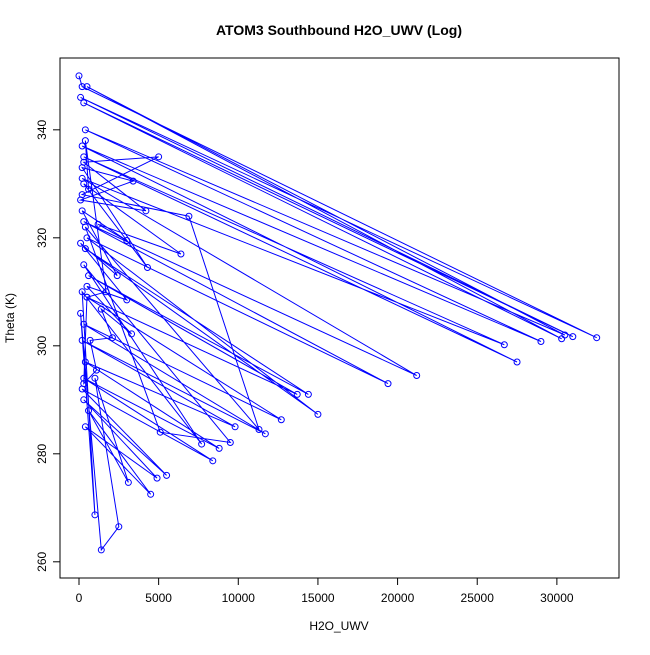 Image resolution: width=650 pixels, height=655 pixels. I want to click on x-tick-label: 10000, so click(239, 598).